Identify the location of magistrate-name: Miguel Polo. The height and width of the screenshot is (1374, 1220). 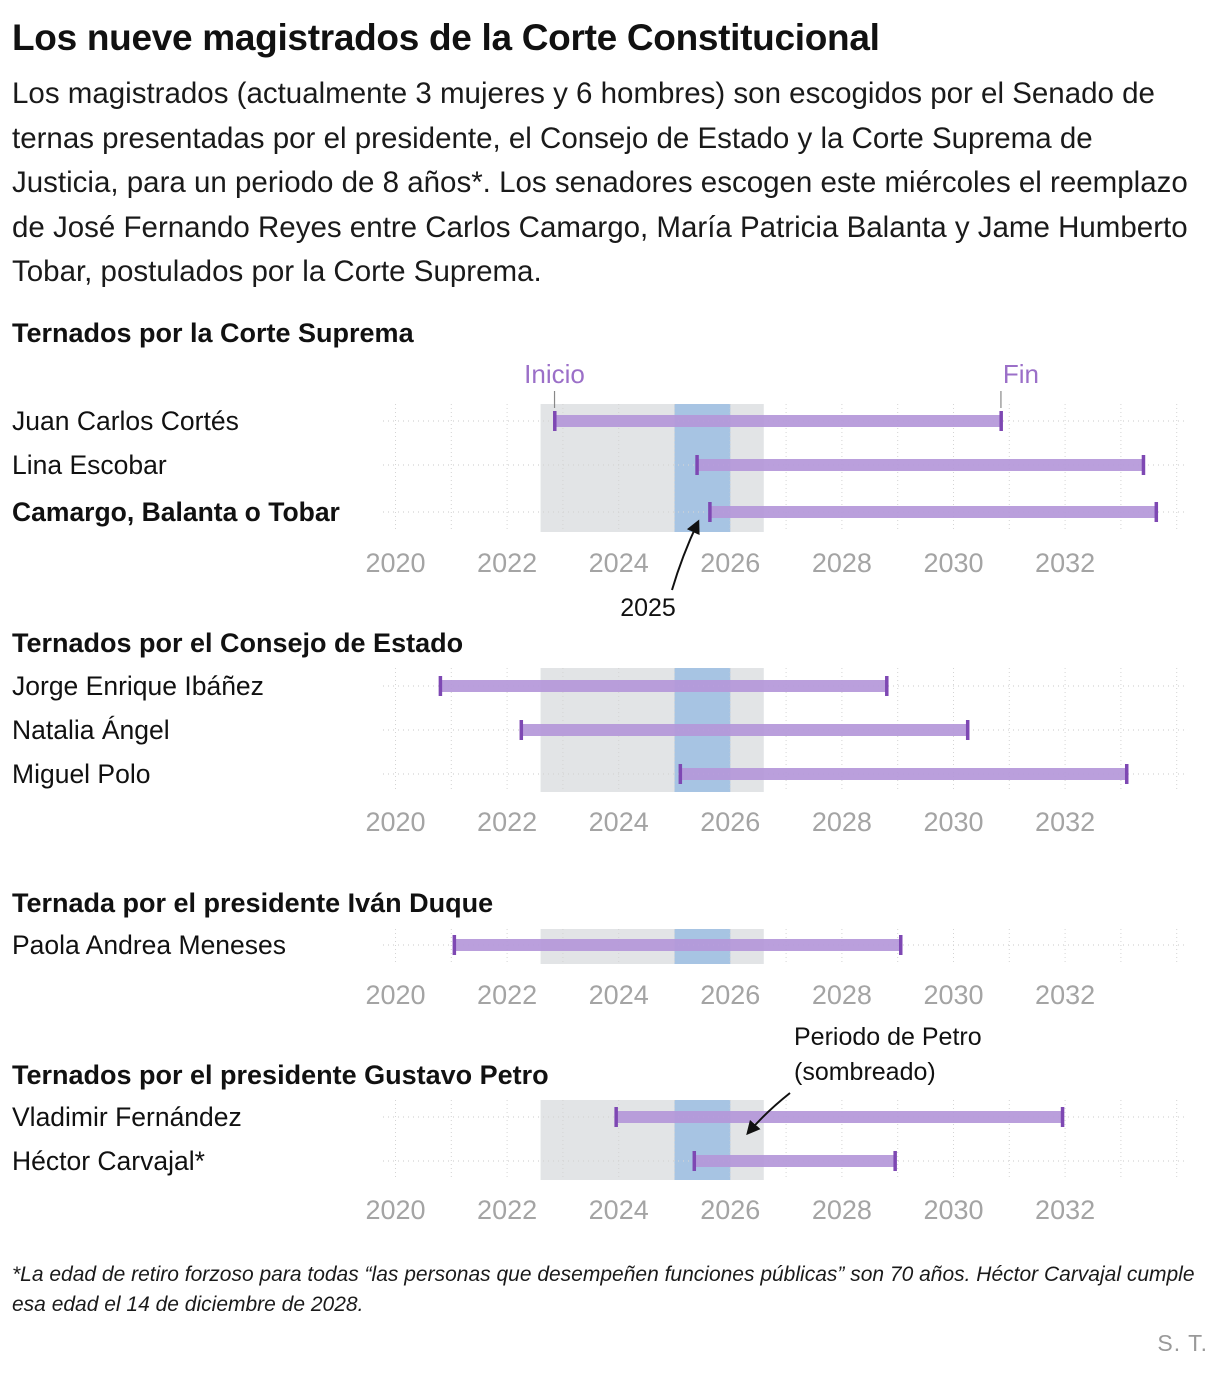
(81, 774).